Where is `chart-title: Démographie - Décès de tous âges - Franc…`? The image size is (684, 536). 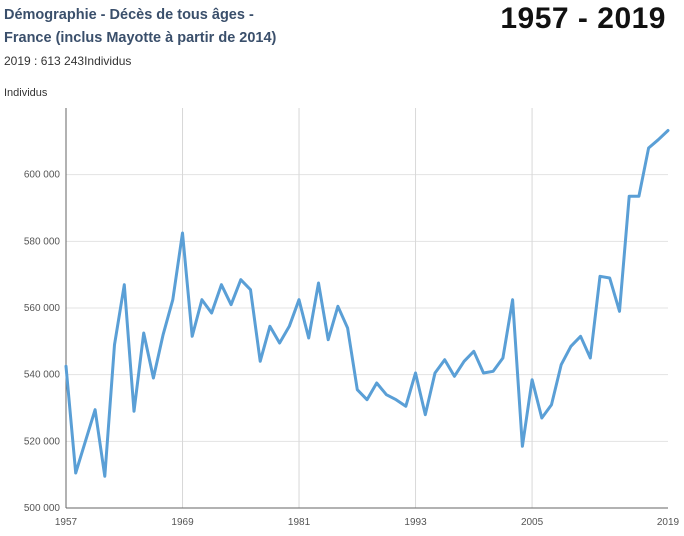 chart-title: Démographie - Décès de tous âges - Franc… is located at coordinates (179, 27).